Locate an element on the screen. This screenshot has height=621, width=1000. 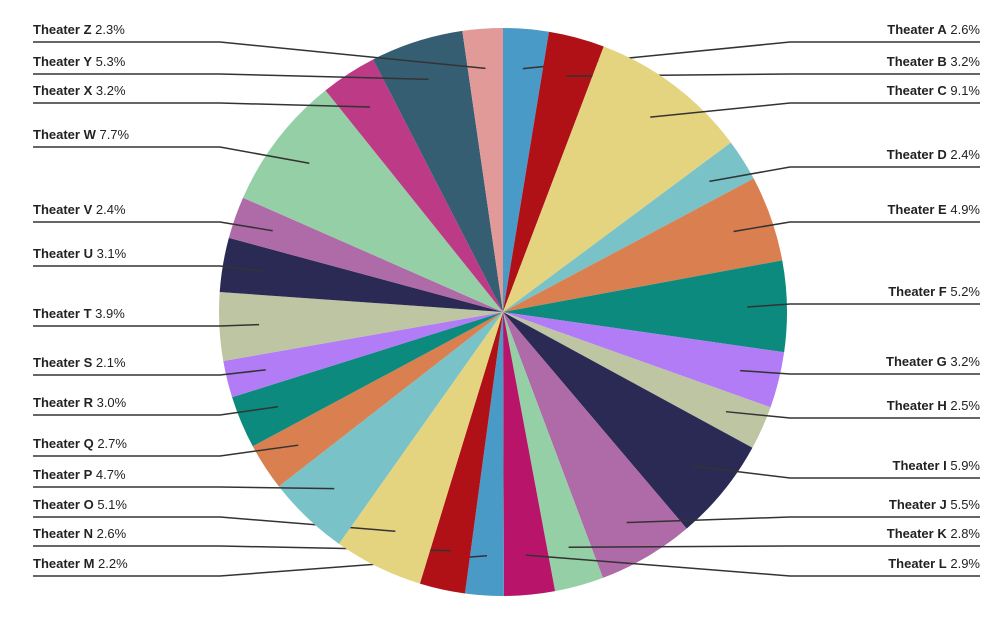
slice-name: Theater K is located at coordinates (917, 533).